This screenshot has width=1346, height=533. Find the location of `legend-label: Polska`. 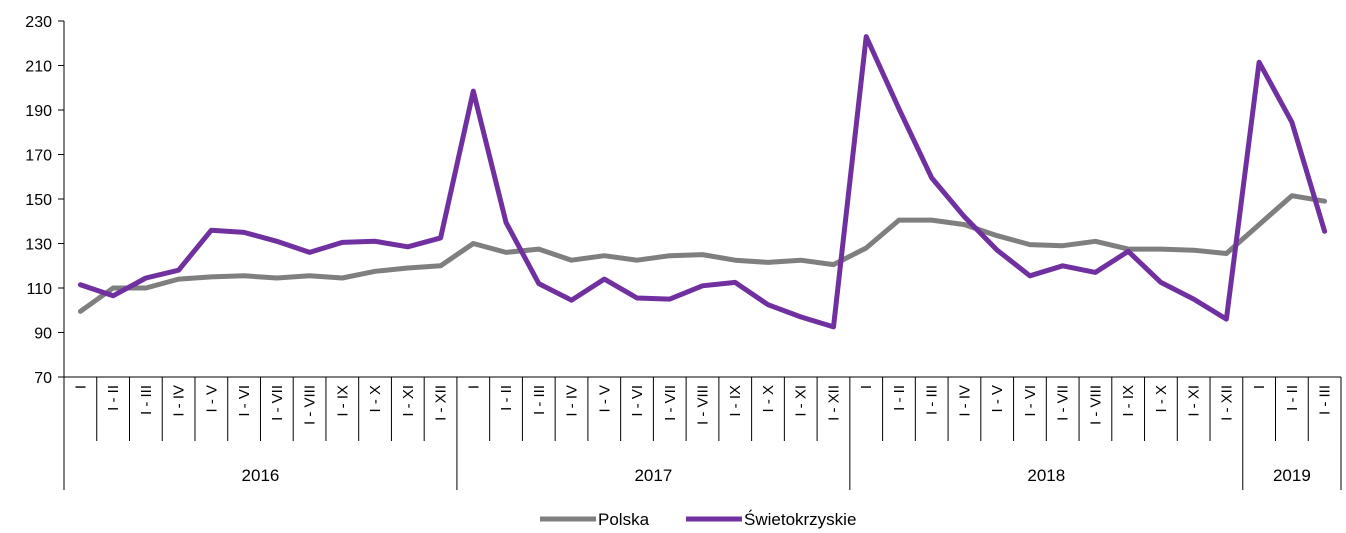

legend-label: Polska is located at coordinates (624, 519).